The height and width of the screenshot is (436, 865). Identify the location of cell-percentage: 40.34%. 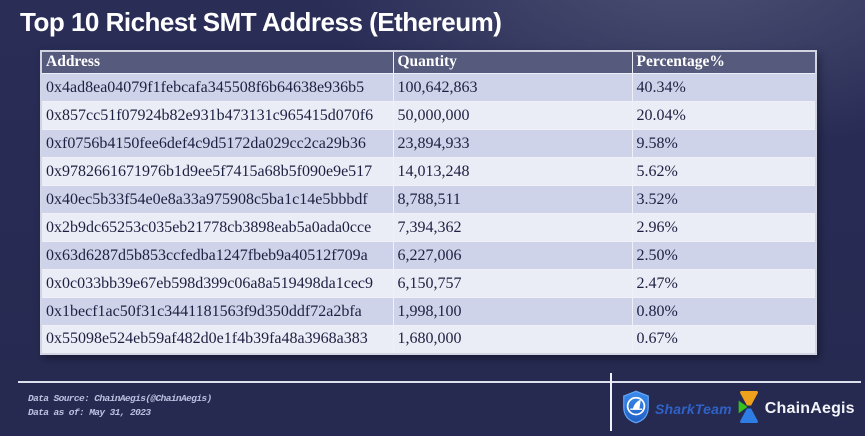
(724, 87).